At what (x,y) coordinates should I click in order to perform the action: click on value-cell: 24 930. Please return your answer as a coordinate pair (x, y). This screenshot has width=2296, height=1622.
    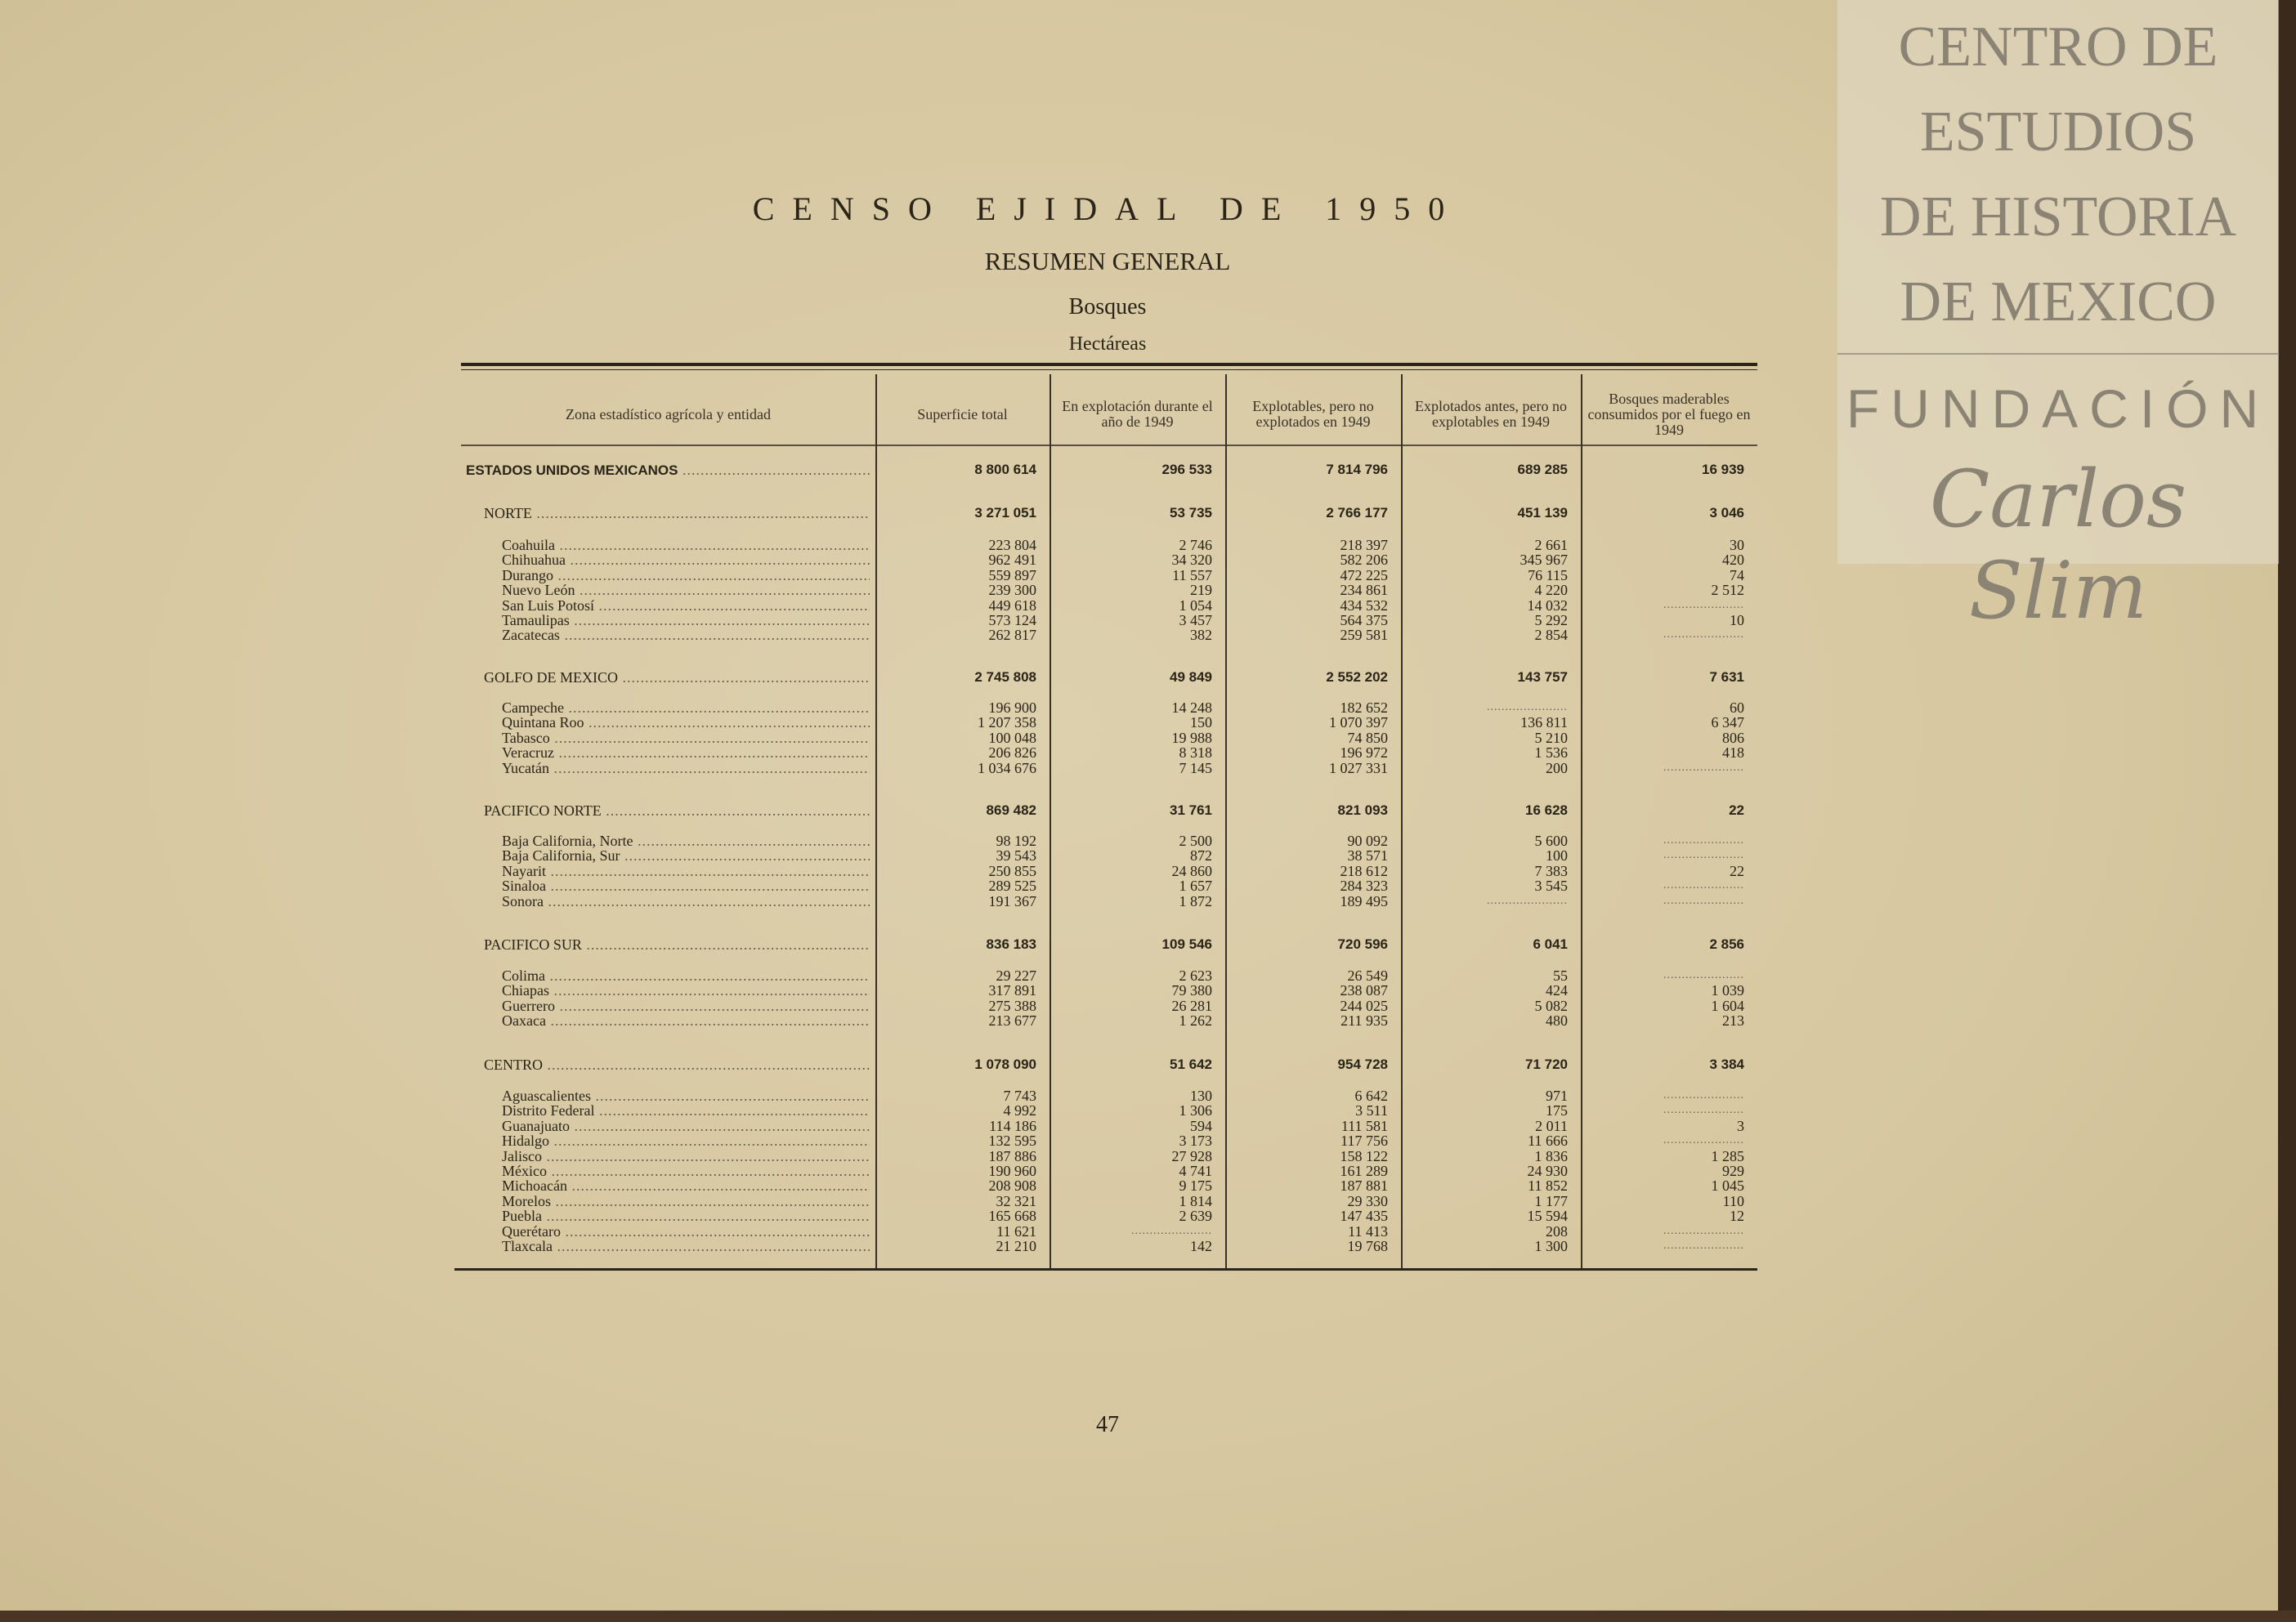
    Looking at the image, I should click on (1548, 1171).